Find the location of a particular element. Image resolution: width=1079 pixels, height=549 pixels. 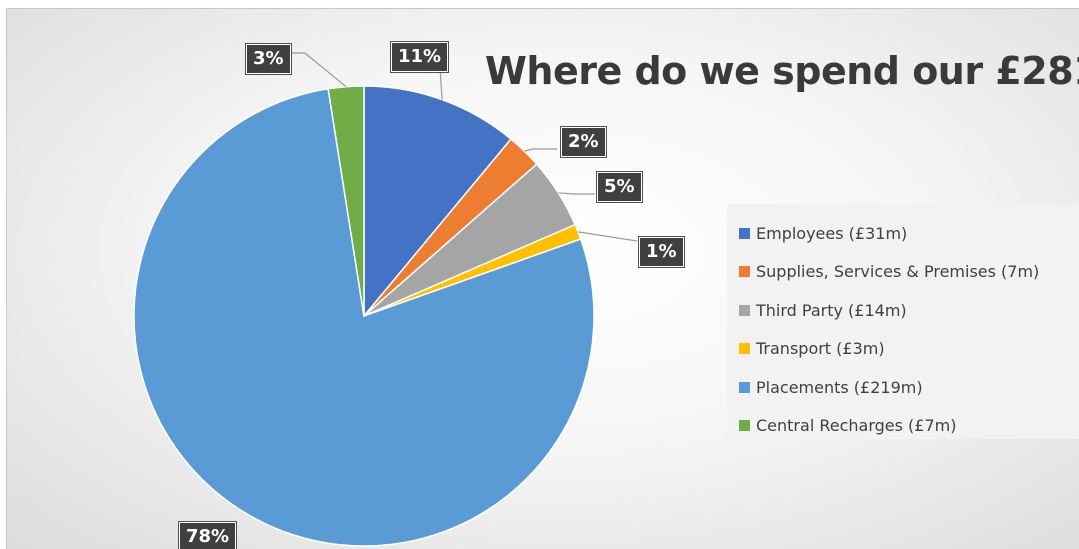

data-label-third-party: 5% is located at coordinates (619, 187).